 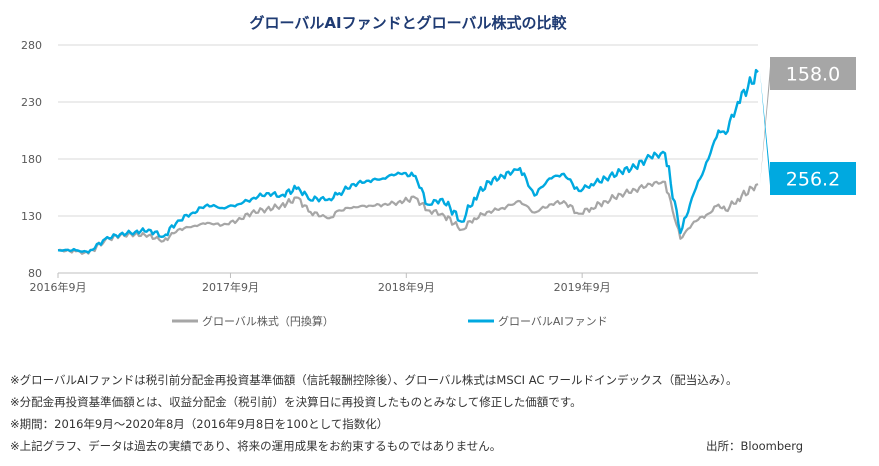 What do you see at coordinates (31, 216) in the screenshot?
I see `y-tick-label: 130` at bounding box center [31, 216].